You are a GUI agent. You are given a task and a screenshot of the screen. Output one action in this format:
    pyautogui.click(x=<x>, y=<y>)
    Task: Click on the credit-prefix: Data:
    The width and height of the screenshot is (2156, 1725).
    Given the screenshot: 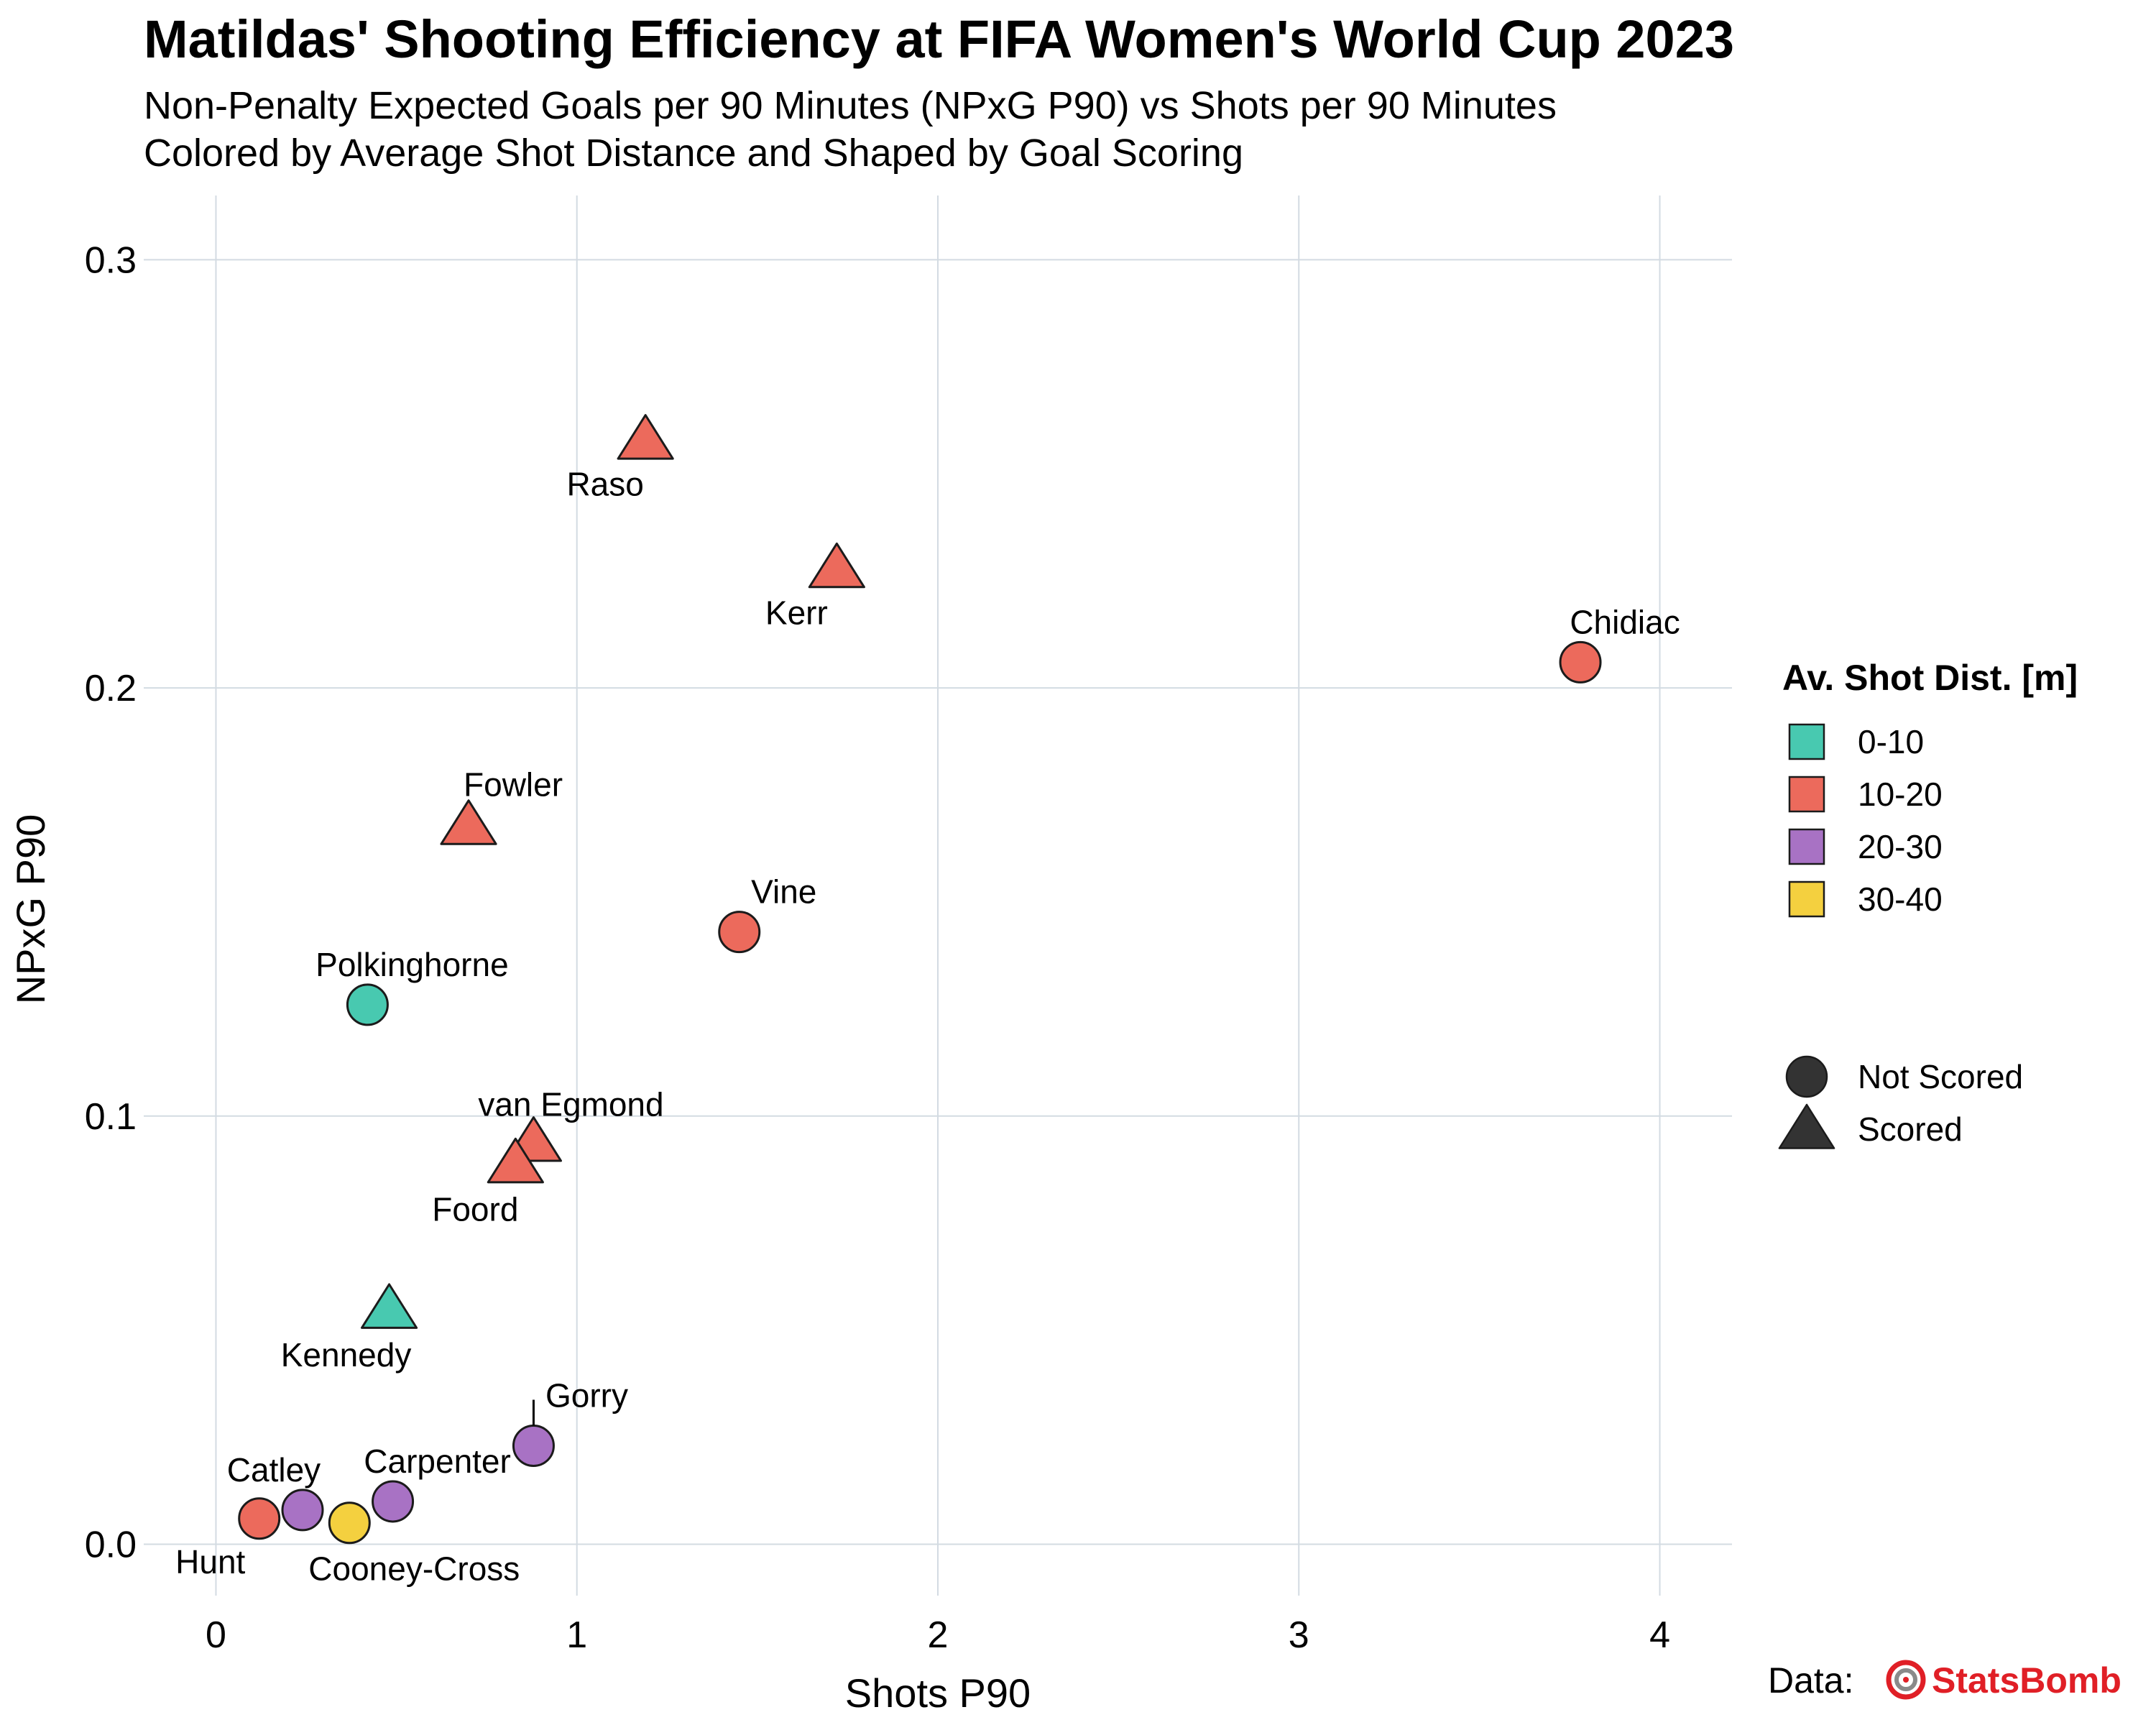 What is the action you would take?
    pyautogui.click(x=1811, y=1680)
    